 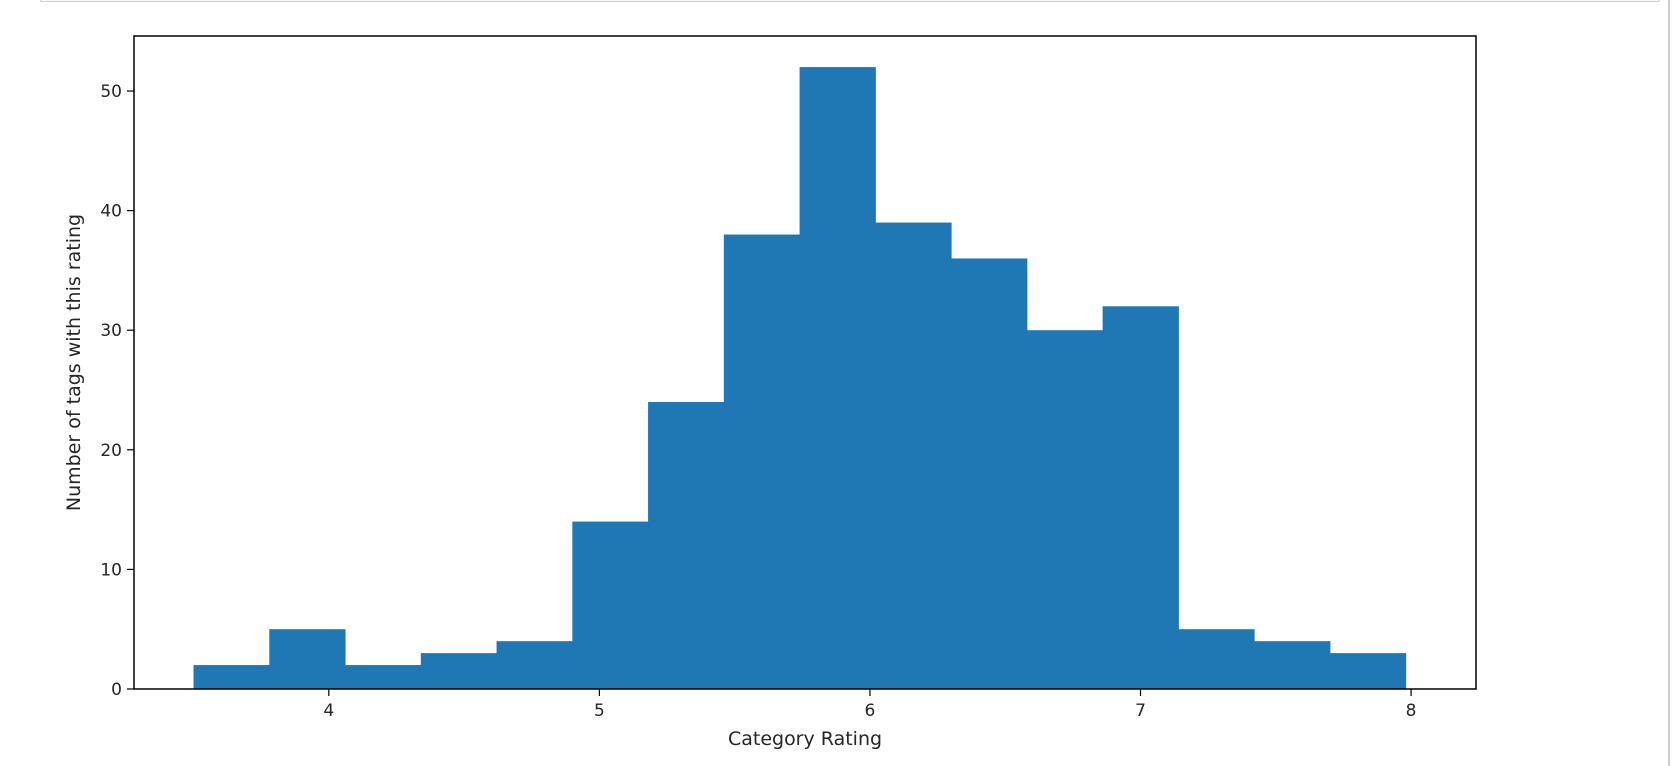 I want to click on y-axis-ticks: 0 10 20 30 40 50, so click(x=117, y=391).